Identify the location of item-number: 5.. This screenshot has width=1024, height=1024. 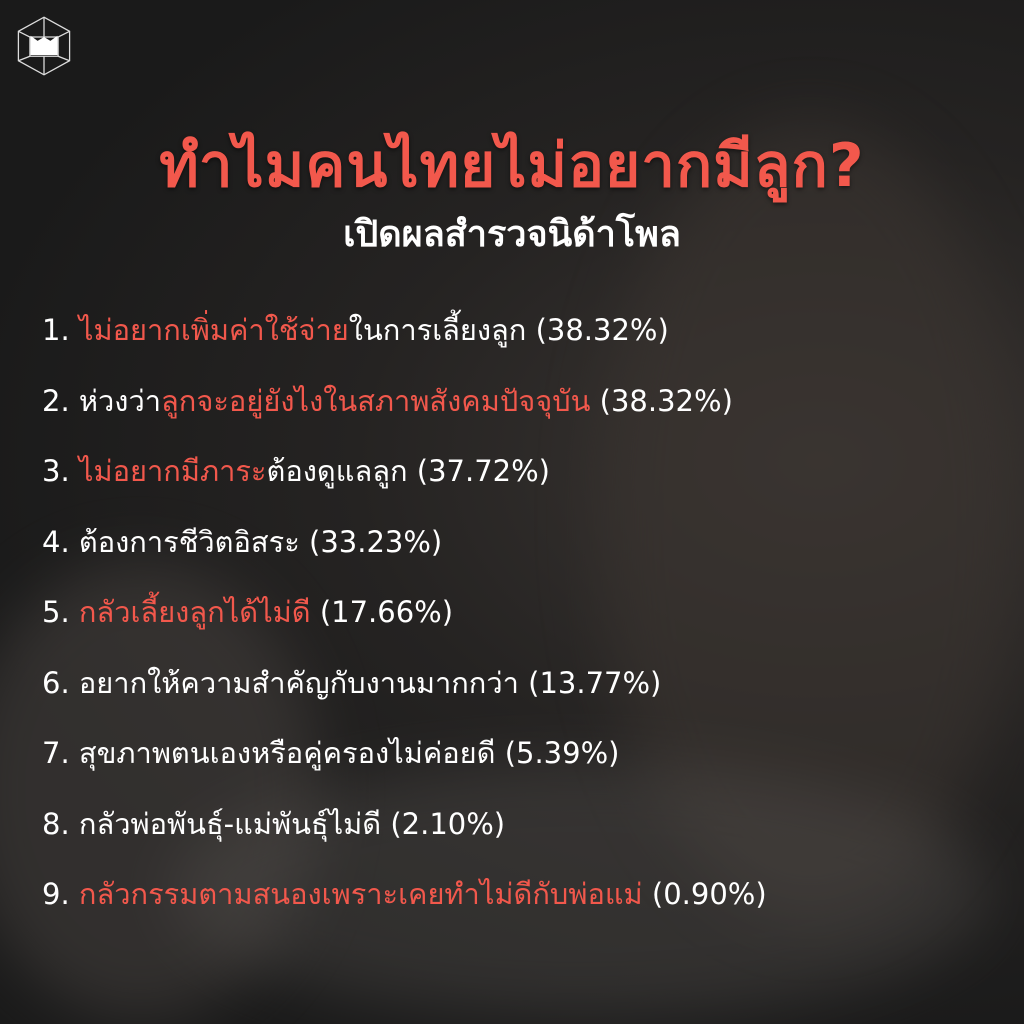
(56, 612).